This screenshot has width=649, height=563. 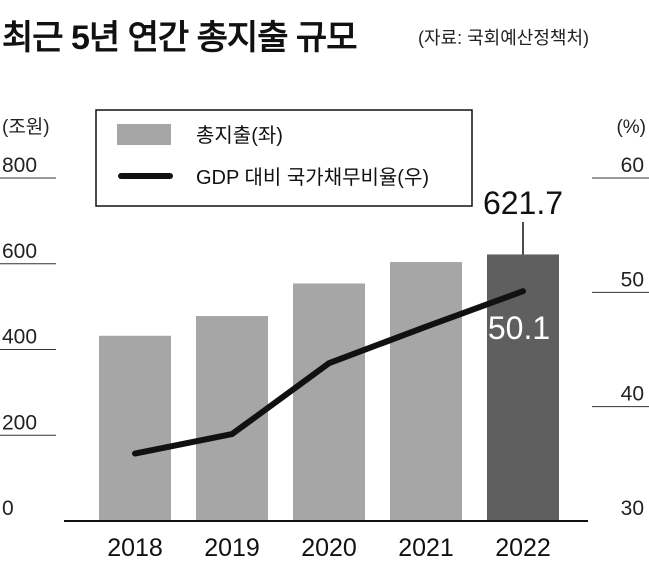 I want to click on right-tick-label: 50, so click(x=632, y=279).